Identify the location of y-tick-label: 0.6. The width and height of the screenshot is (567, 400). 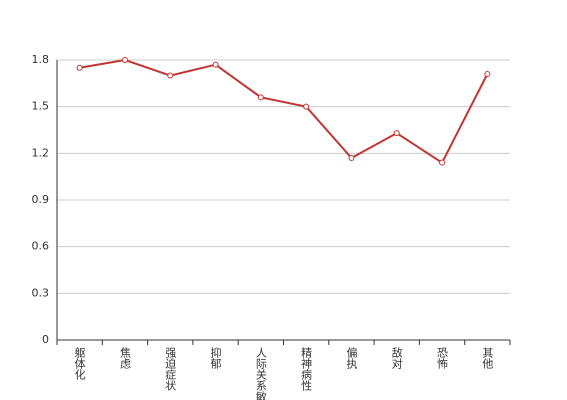
(41, 246).